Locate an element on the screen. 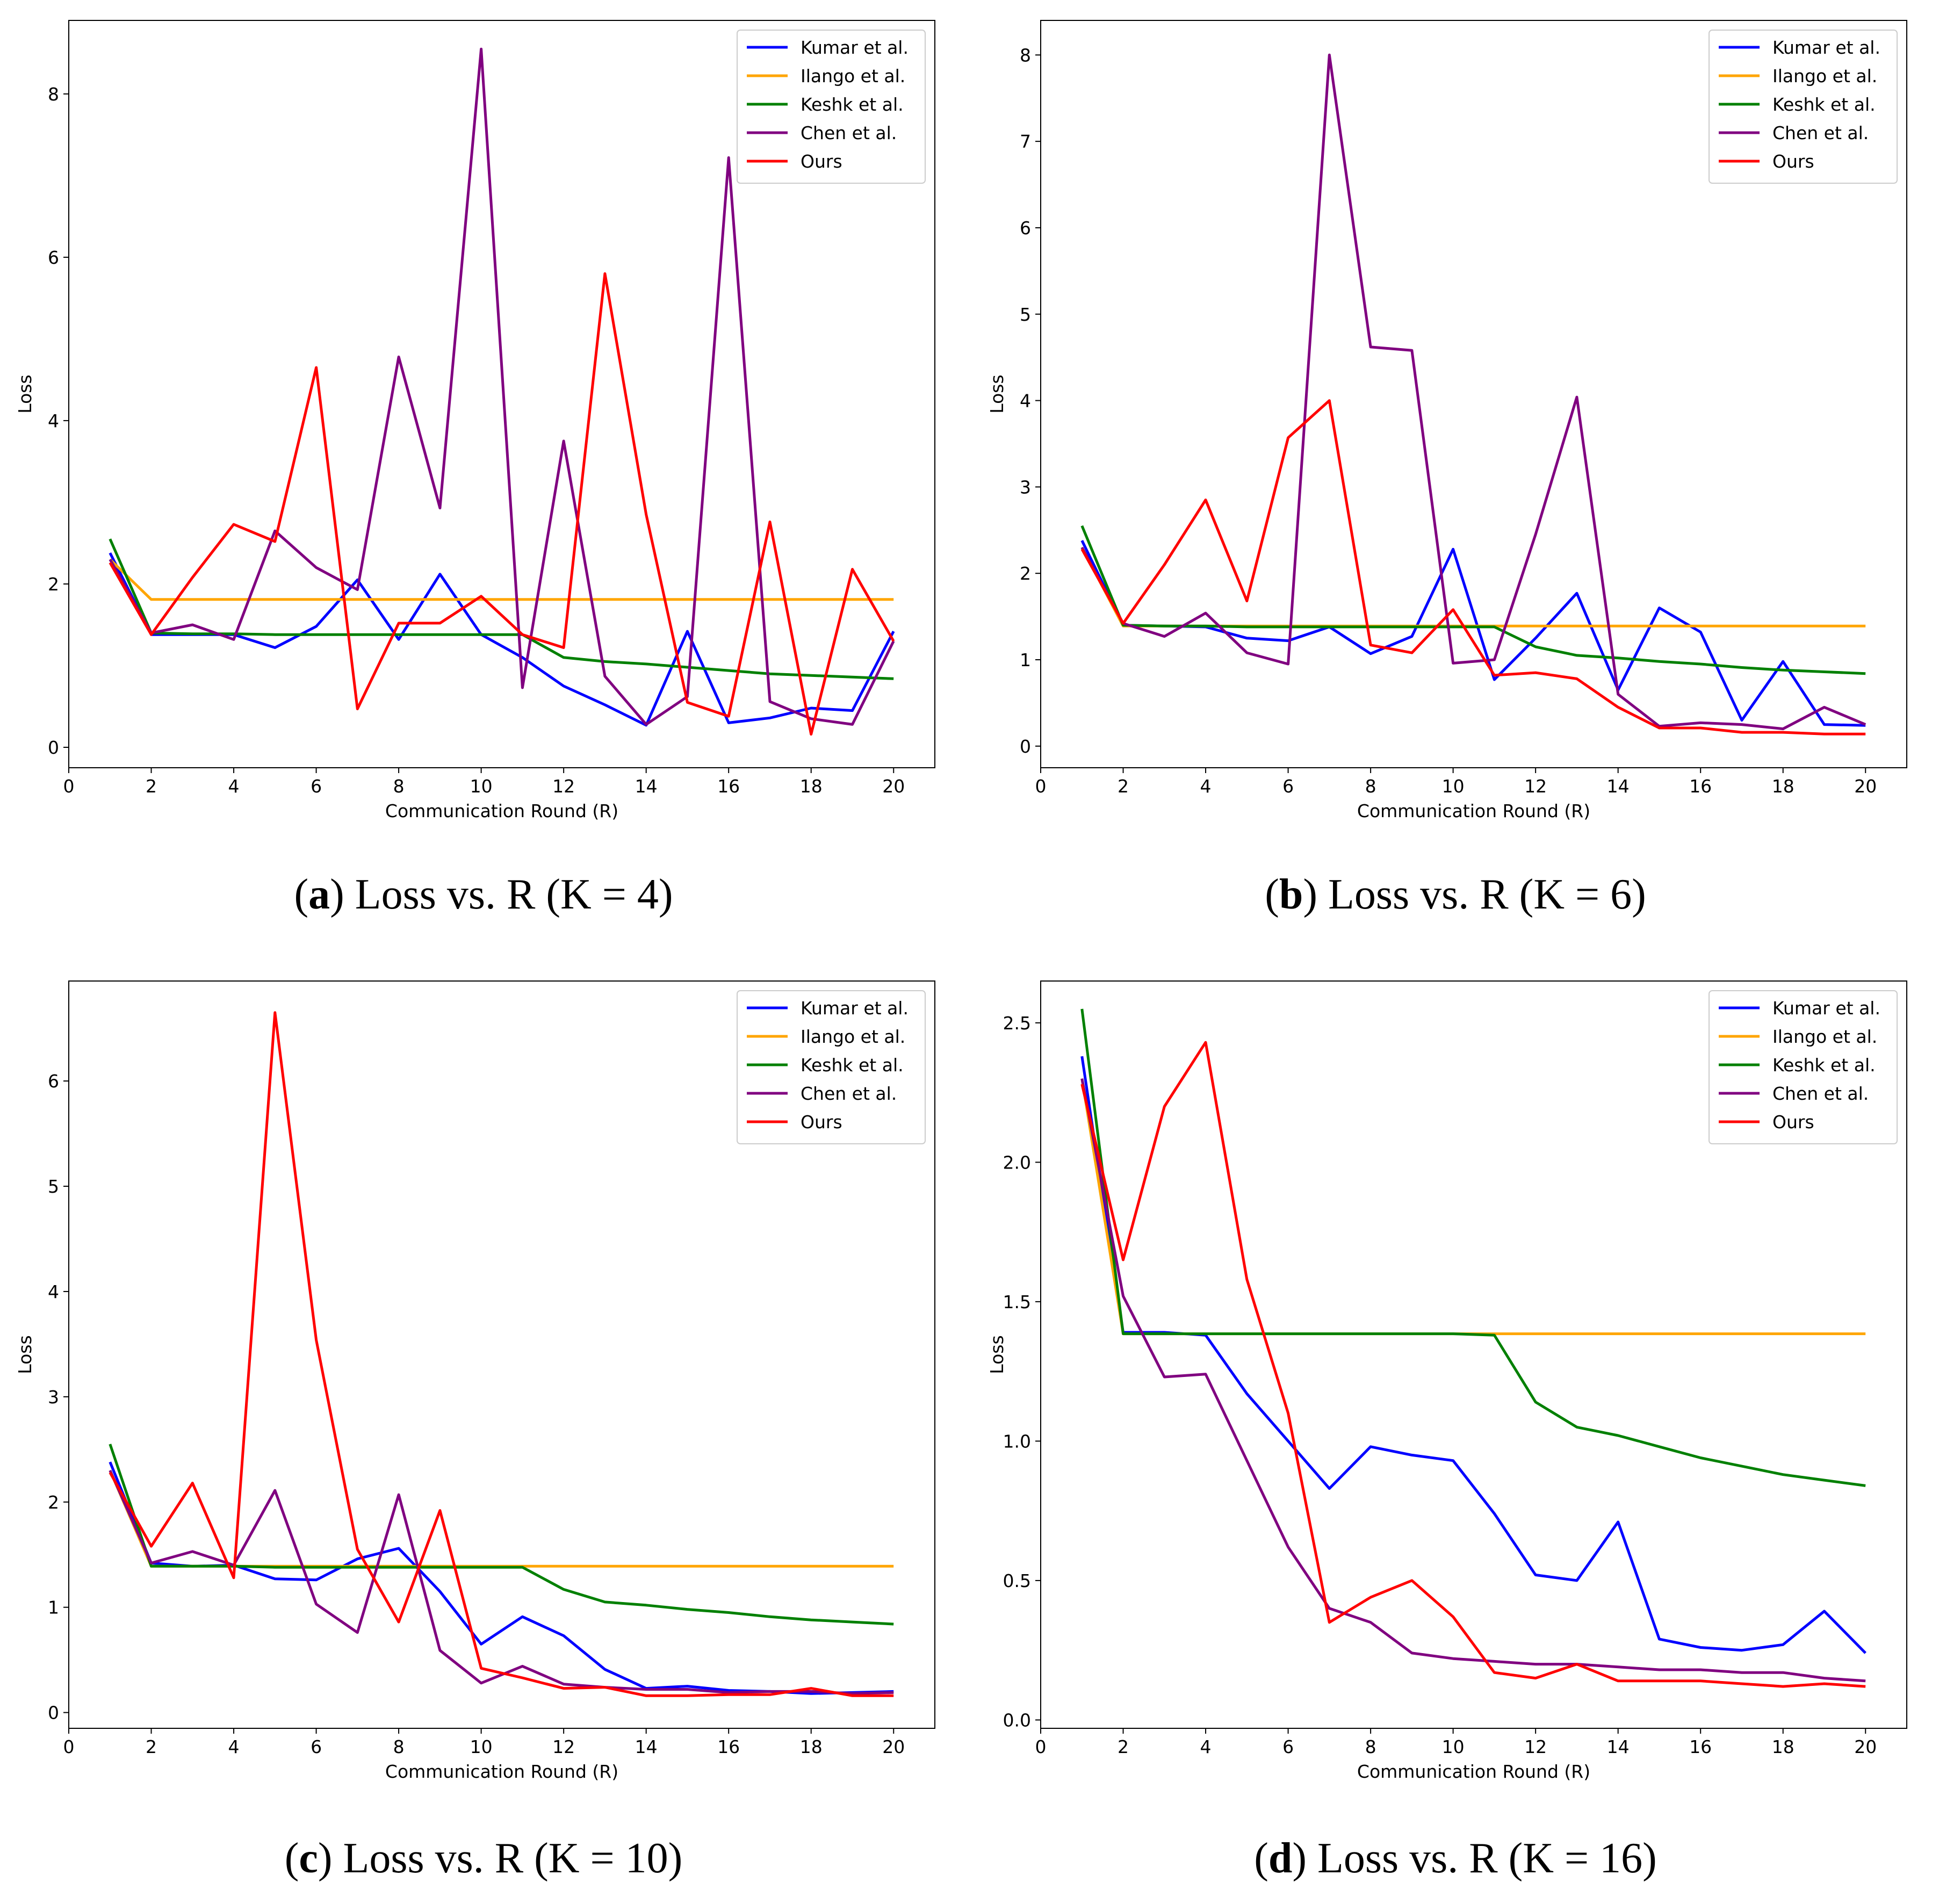 The width and height of the screenshot is (1939, 1904). y-tick-label: 1.5 is located at coordinates (1017, 1302).